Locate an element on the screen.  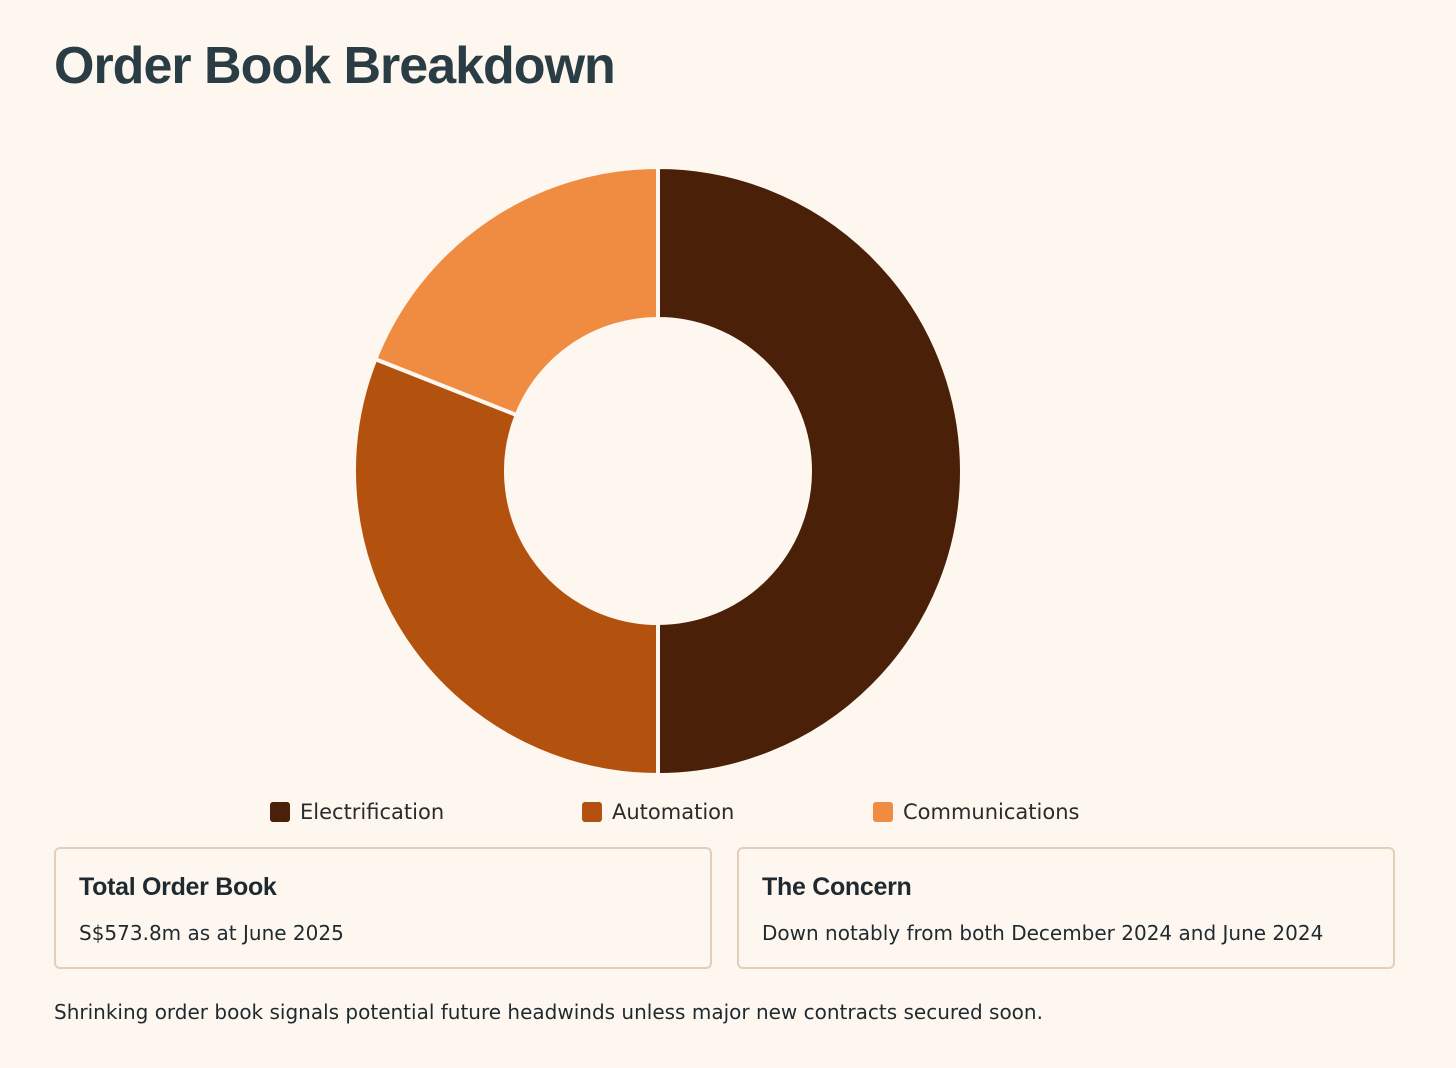
page-title: Order Book Breakdown is located at coordinates (335, 66).